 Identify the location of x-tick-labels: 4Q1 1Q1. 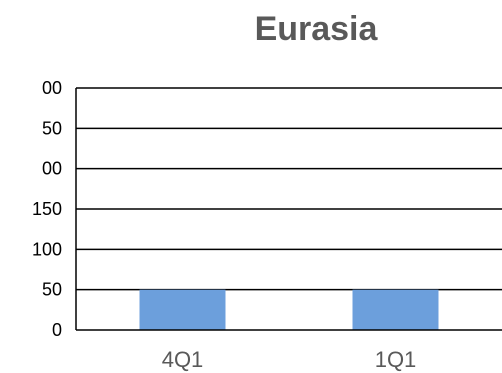
(289, 359).